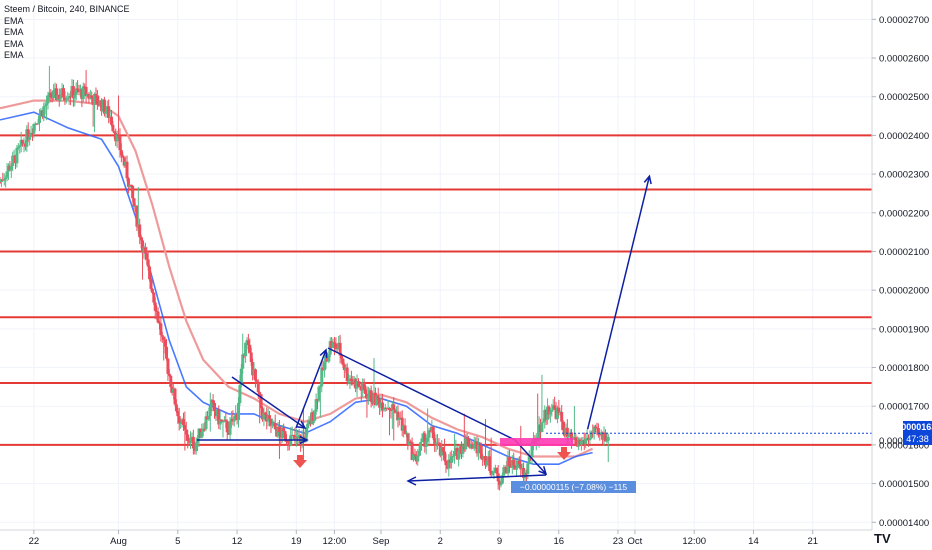 The height and width of the screenshot is (550, 932). I want to click on x-tick-label: 21, so click(812, 541).